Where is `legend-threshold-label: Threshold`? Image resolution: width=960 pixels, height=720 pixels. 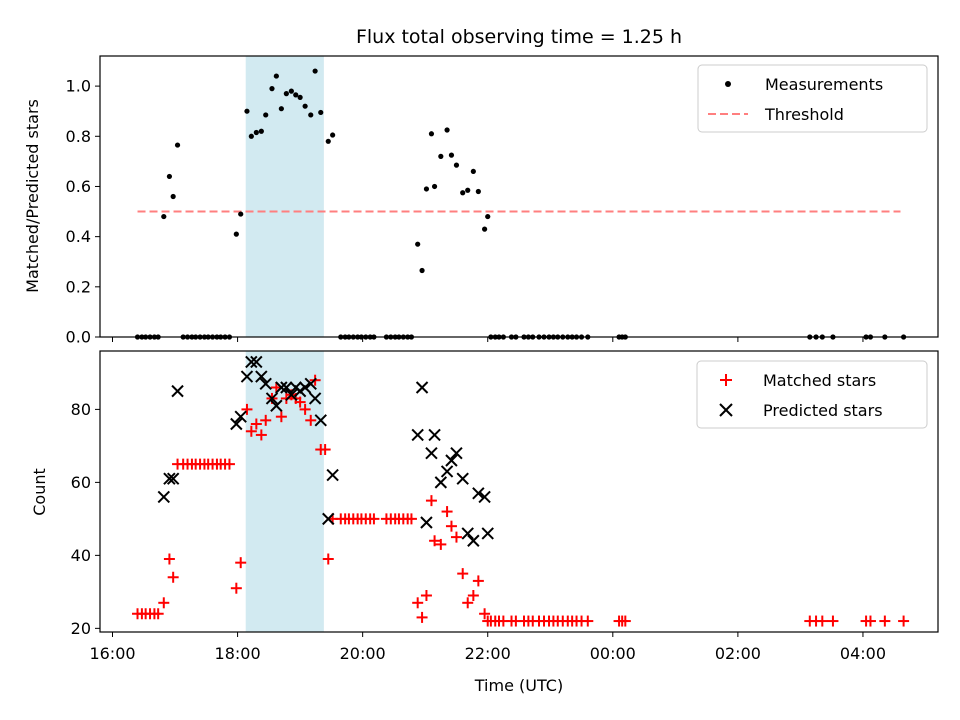 legend-threshold-label: Threshold is located at coordinates (804, 114).